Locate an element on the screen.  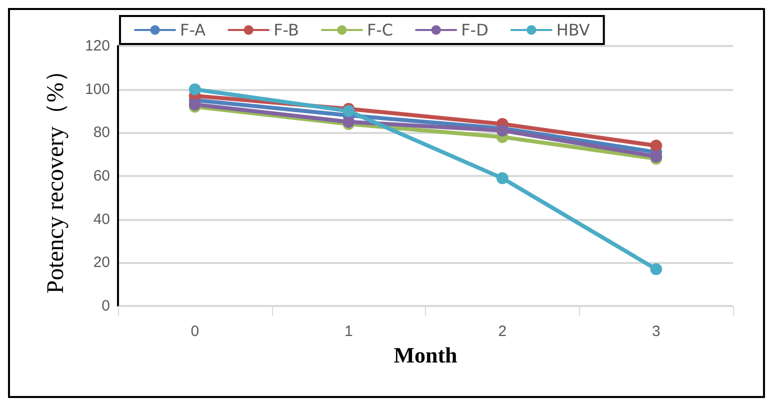
x-tick-label: 0 is located at coordinates (195, 331).